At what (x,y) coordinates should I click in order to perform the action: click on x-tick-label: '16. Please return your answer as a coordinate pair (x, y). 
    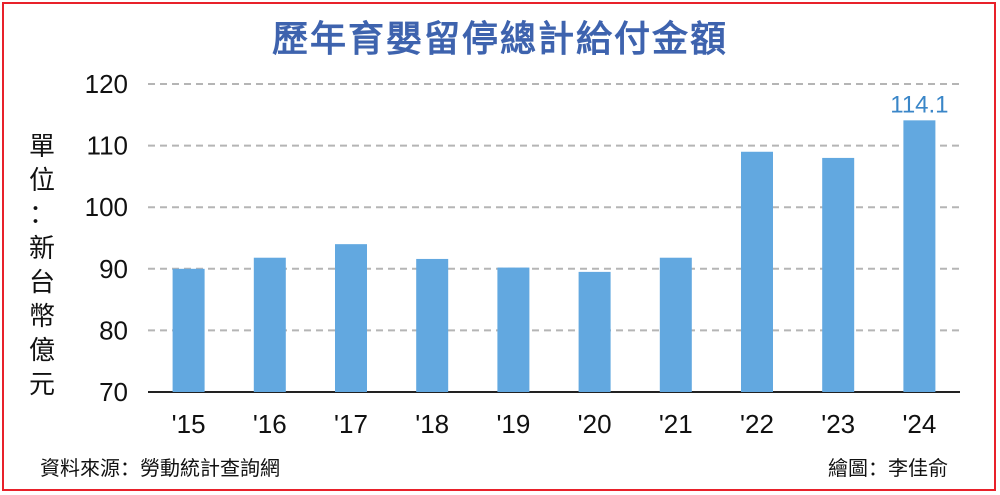
    Looking at the image, I should click on (270, 424).